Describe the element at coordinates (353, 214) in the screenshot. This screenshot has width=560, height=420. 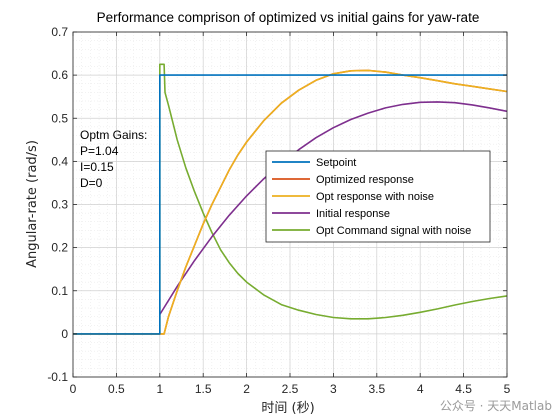
I see `legend-label: Initial response` at that location.